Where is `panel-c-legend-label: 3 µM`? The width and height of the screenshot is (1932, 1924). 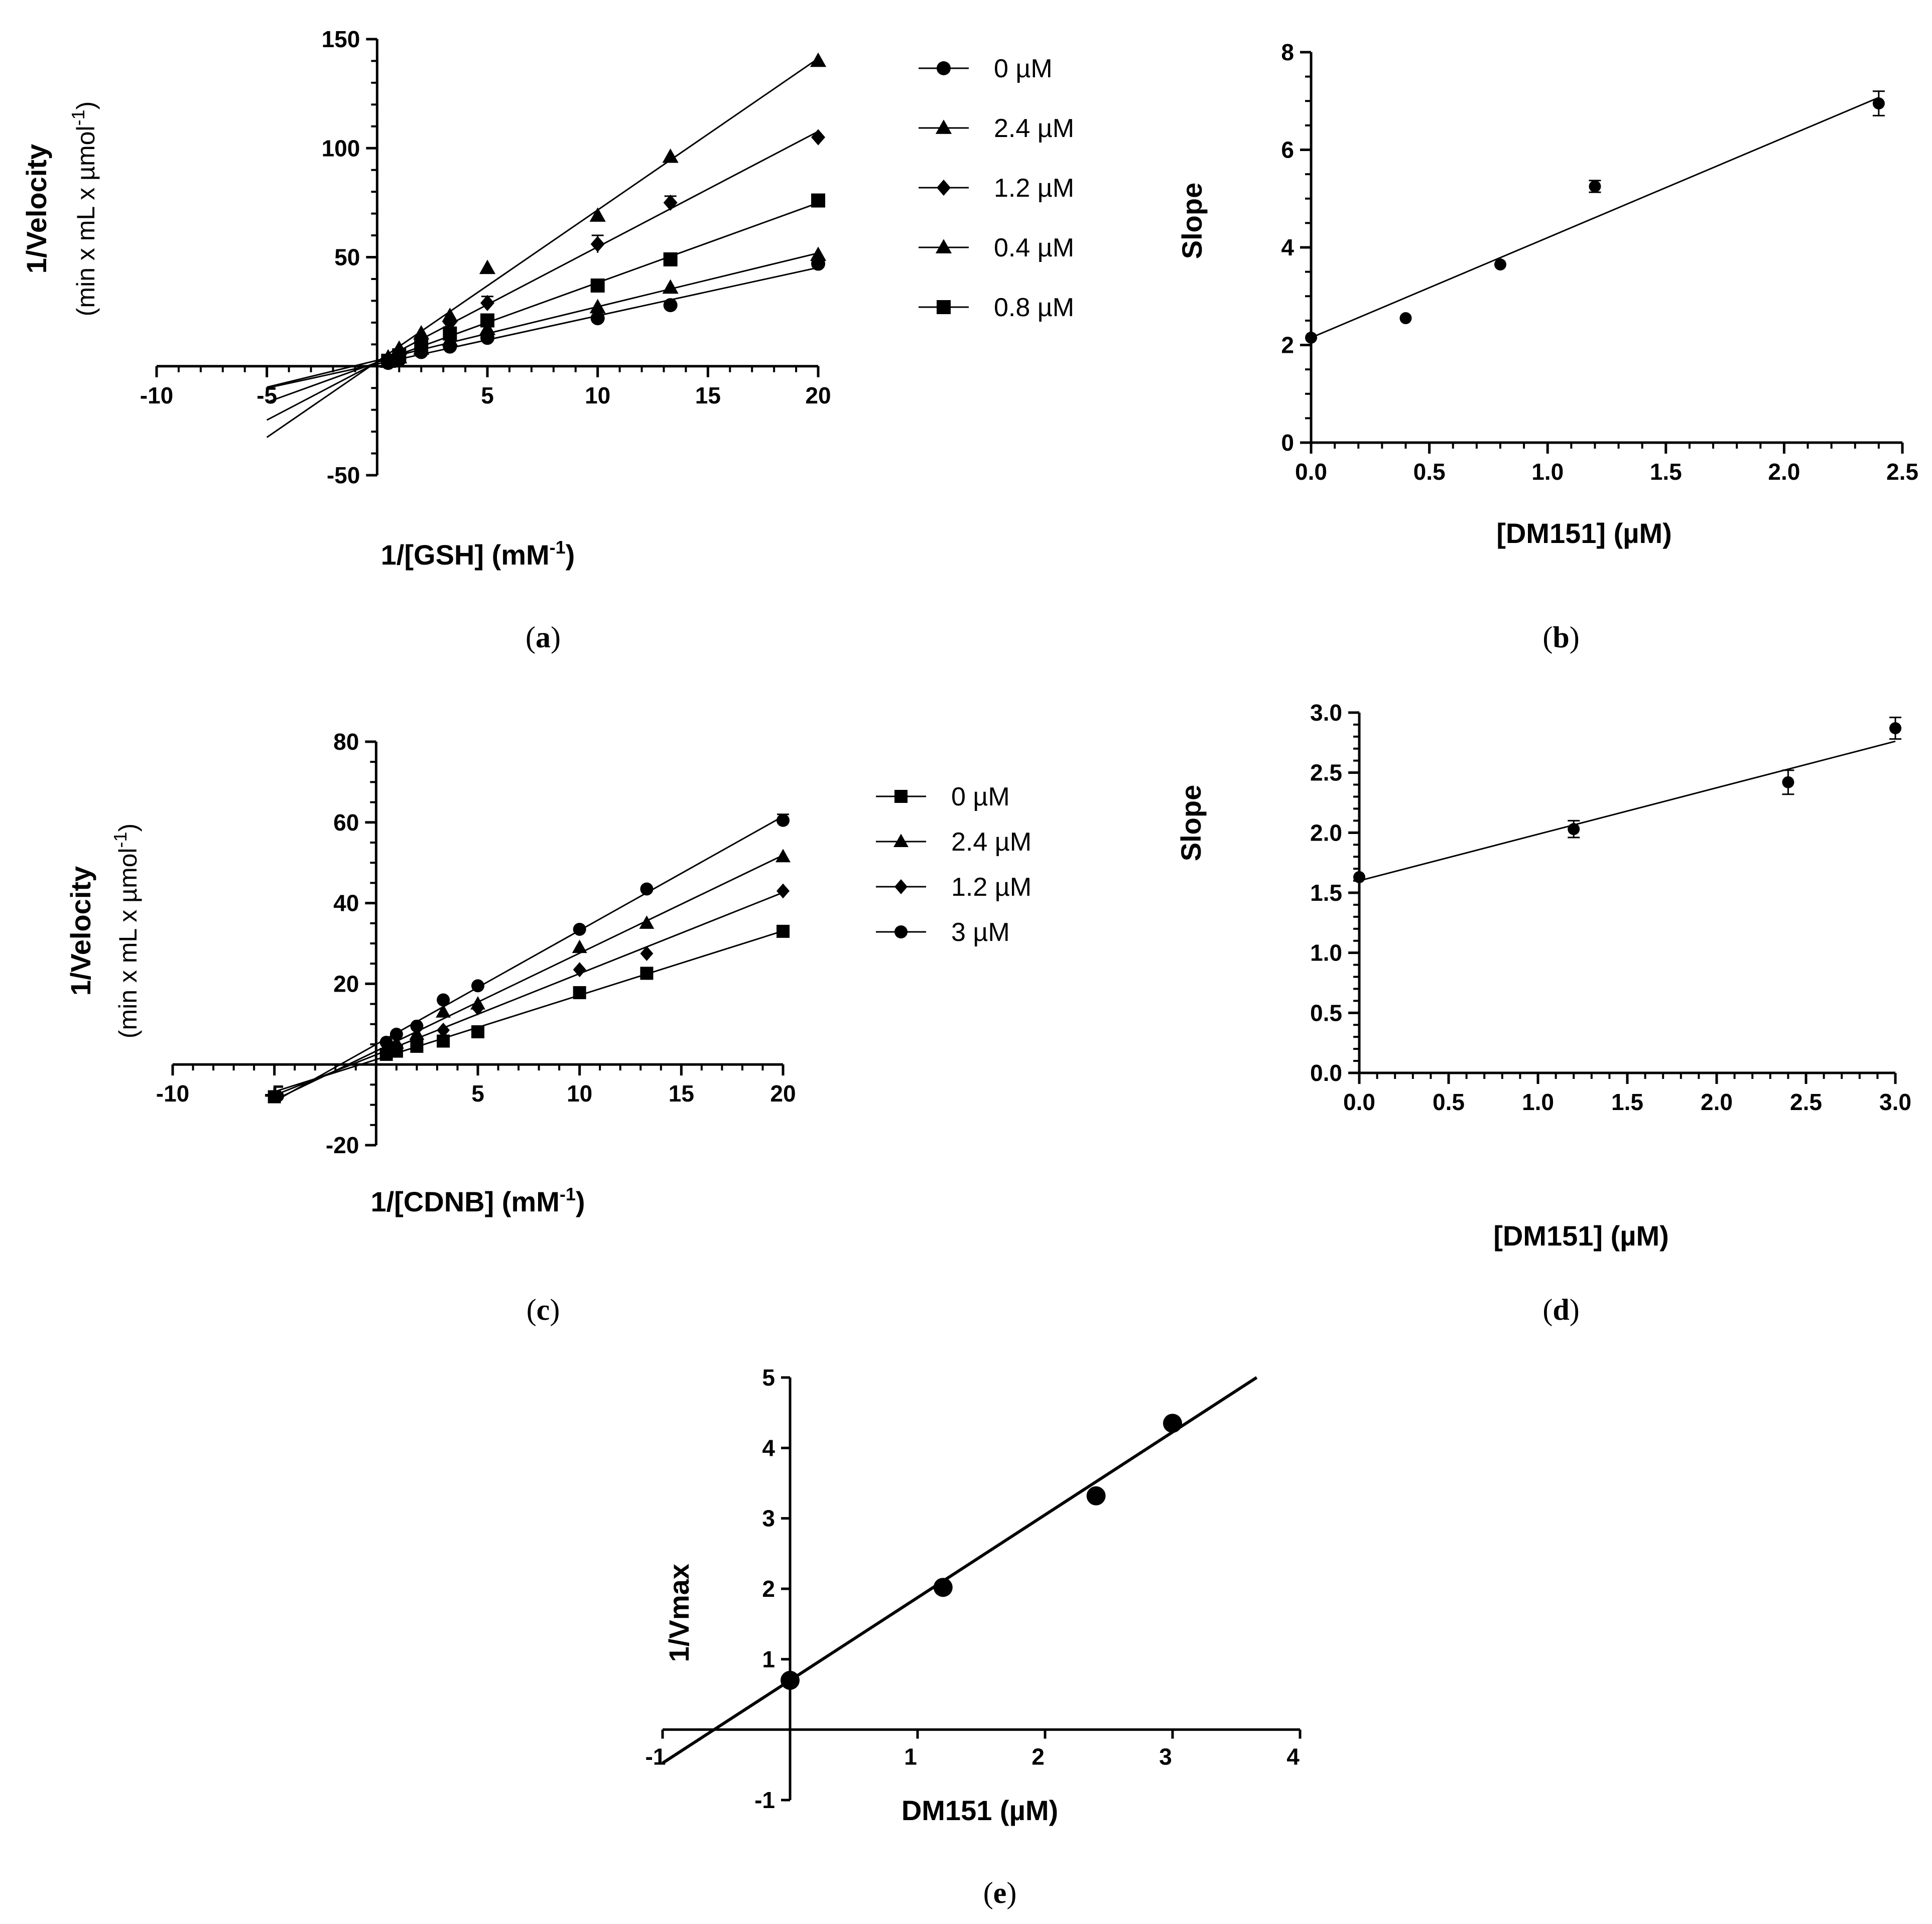
panel-c-legend-label: 3 µM is located at coordinates (980, 932).